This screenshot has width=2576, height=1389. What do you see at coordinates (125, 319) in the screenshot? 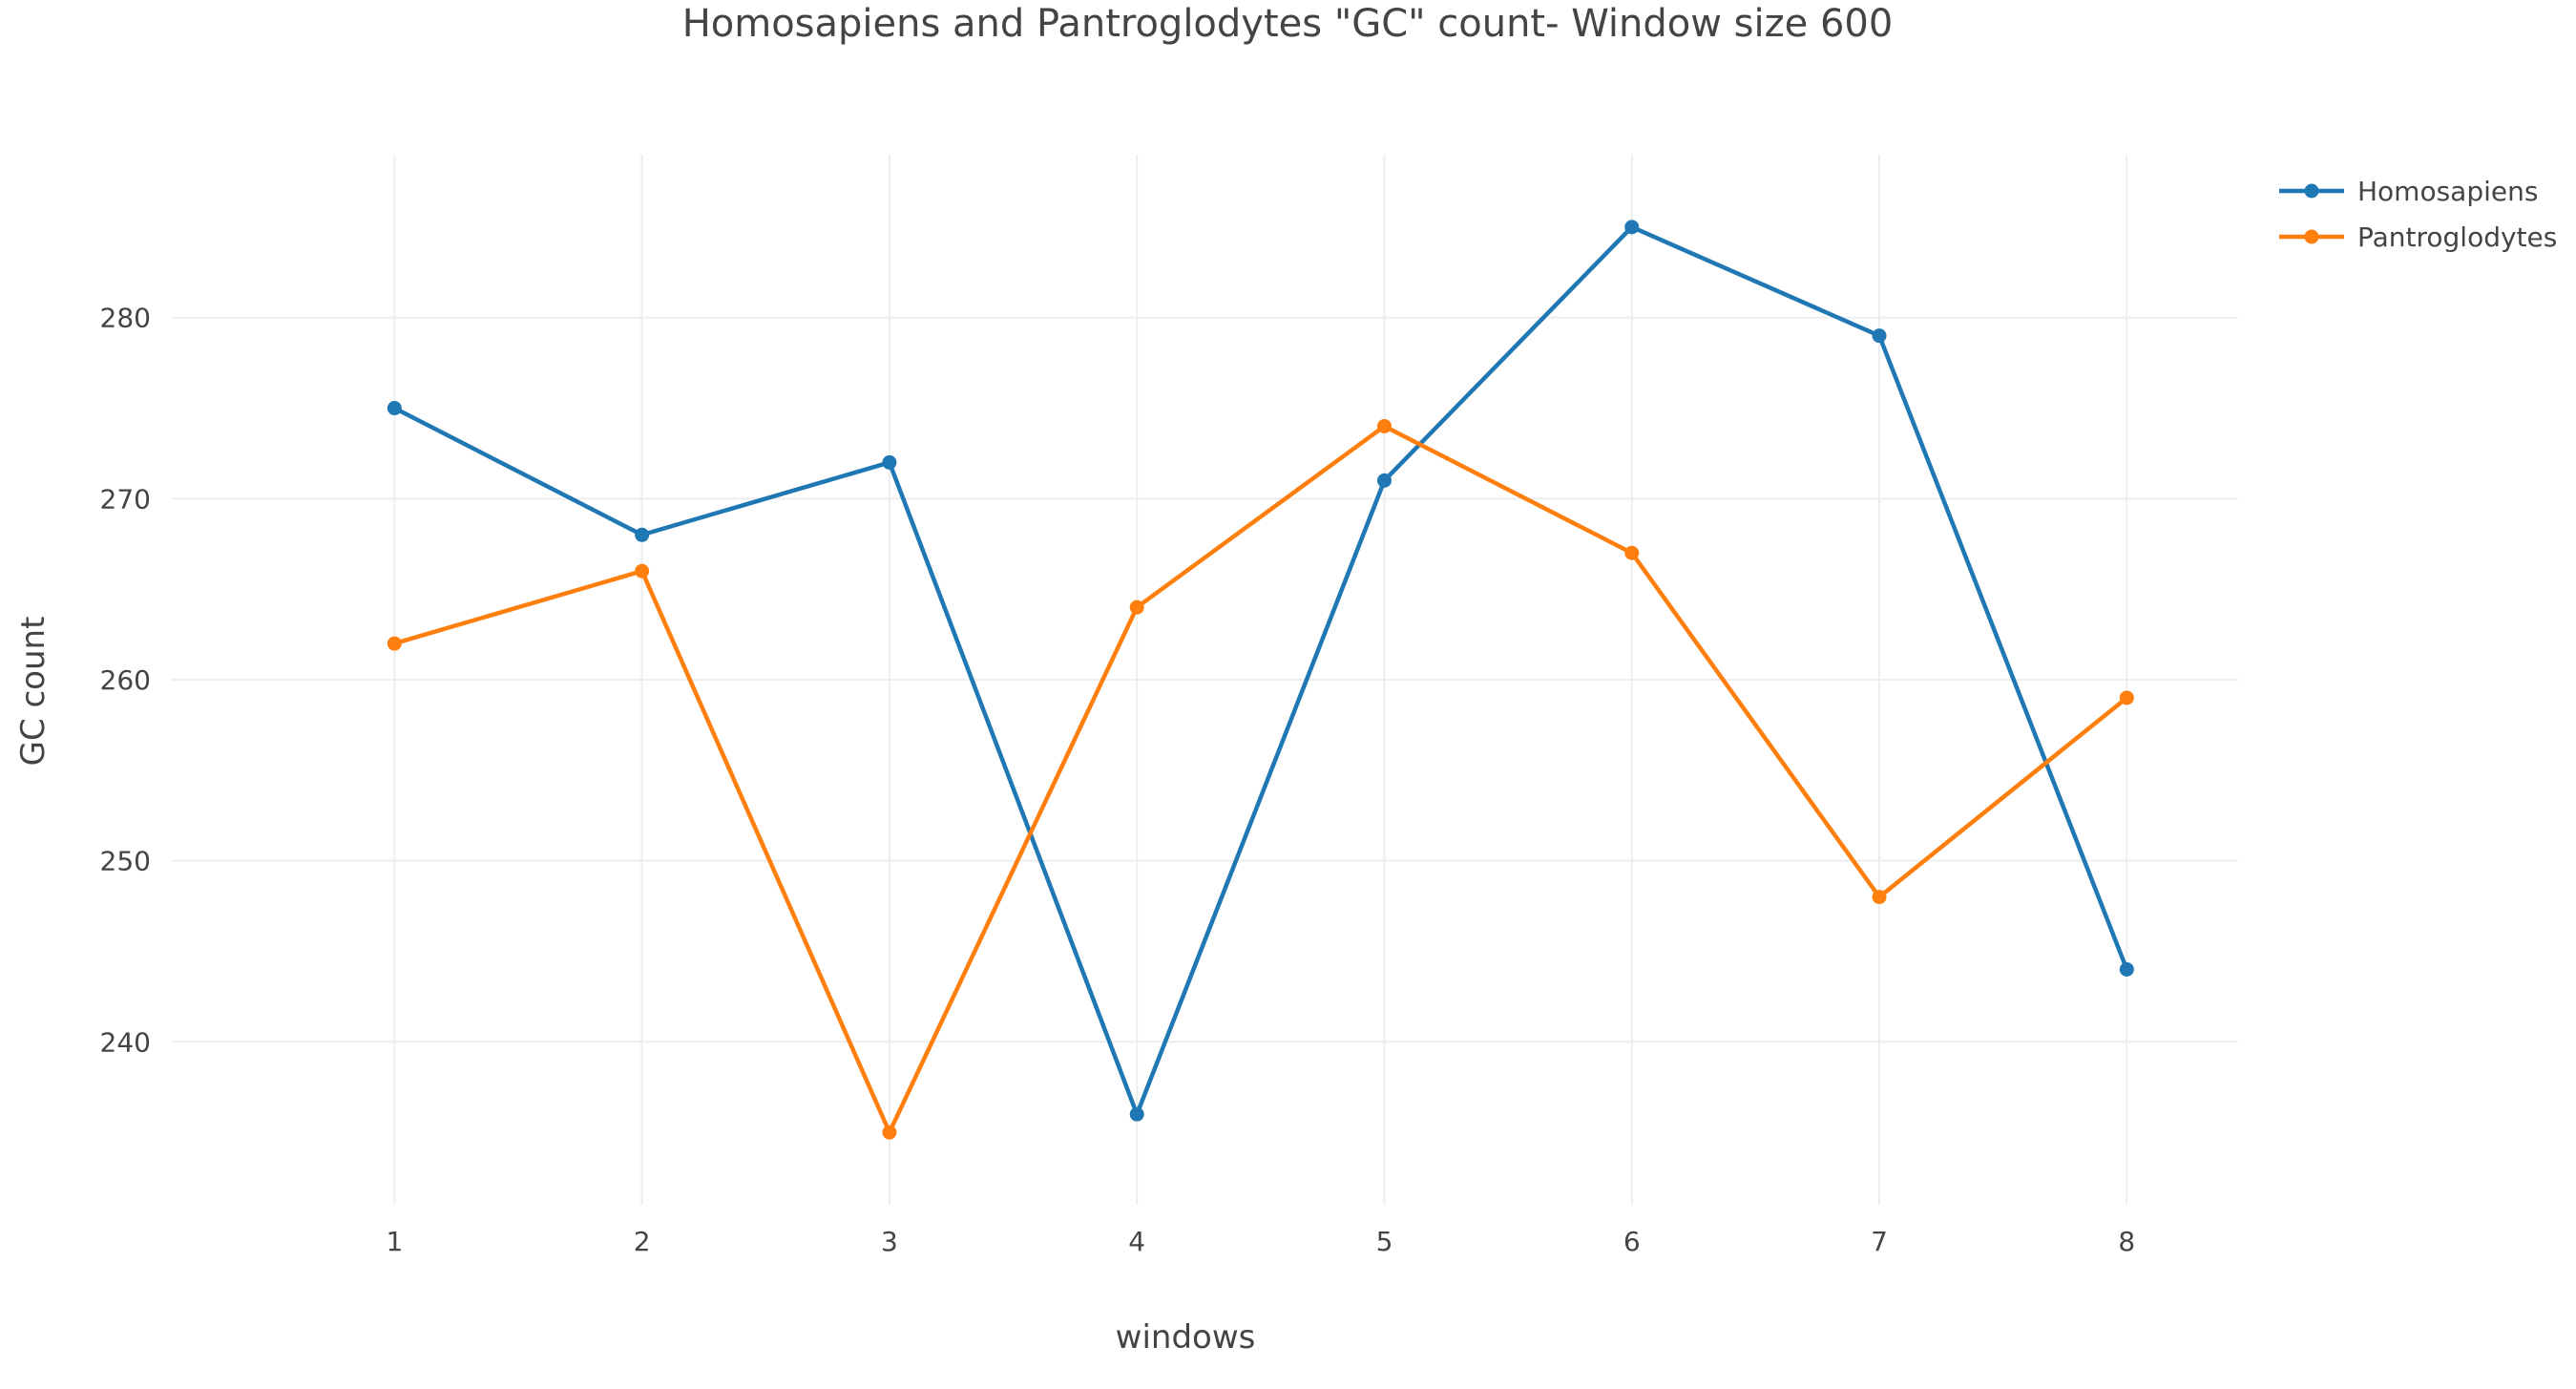
I see `y-tick-label: 280` at bounding box center [125, 319].